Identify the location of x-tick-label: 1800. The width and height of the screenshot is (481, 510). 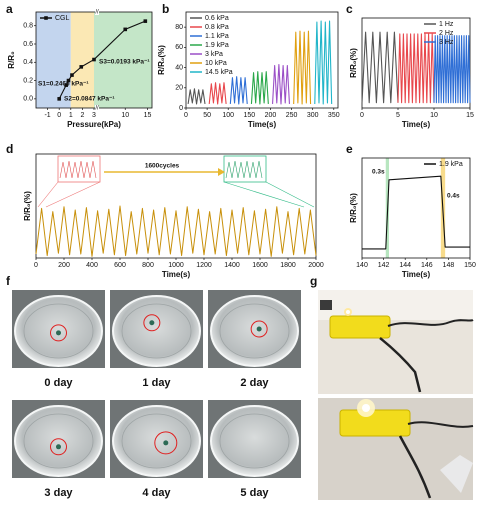
(288, 265).